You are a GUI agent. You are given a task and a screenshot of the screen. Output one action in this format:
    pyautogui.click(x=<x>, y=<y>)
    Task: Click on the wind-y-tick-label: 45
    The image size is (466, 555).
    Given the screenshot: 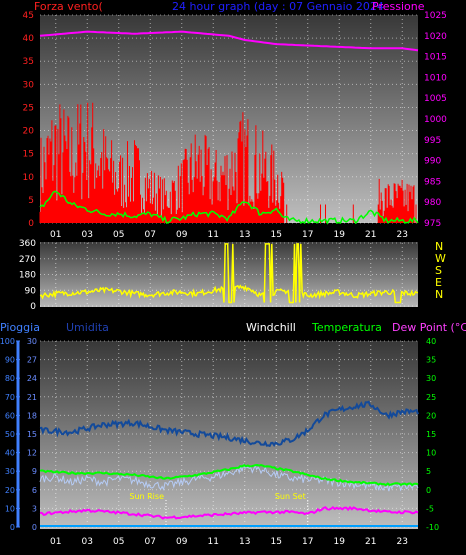 What is the action you would take?
    pyautogui.click(x=28, y=16)
    